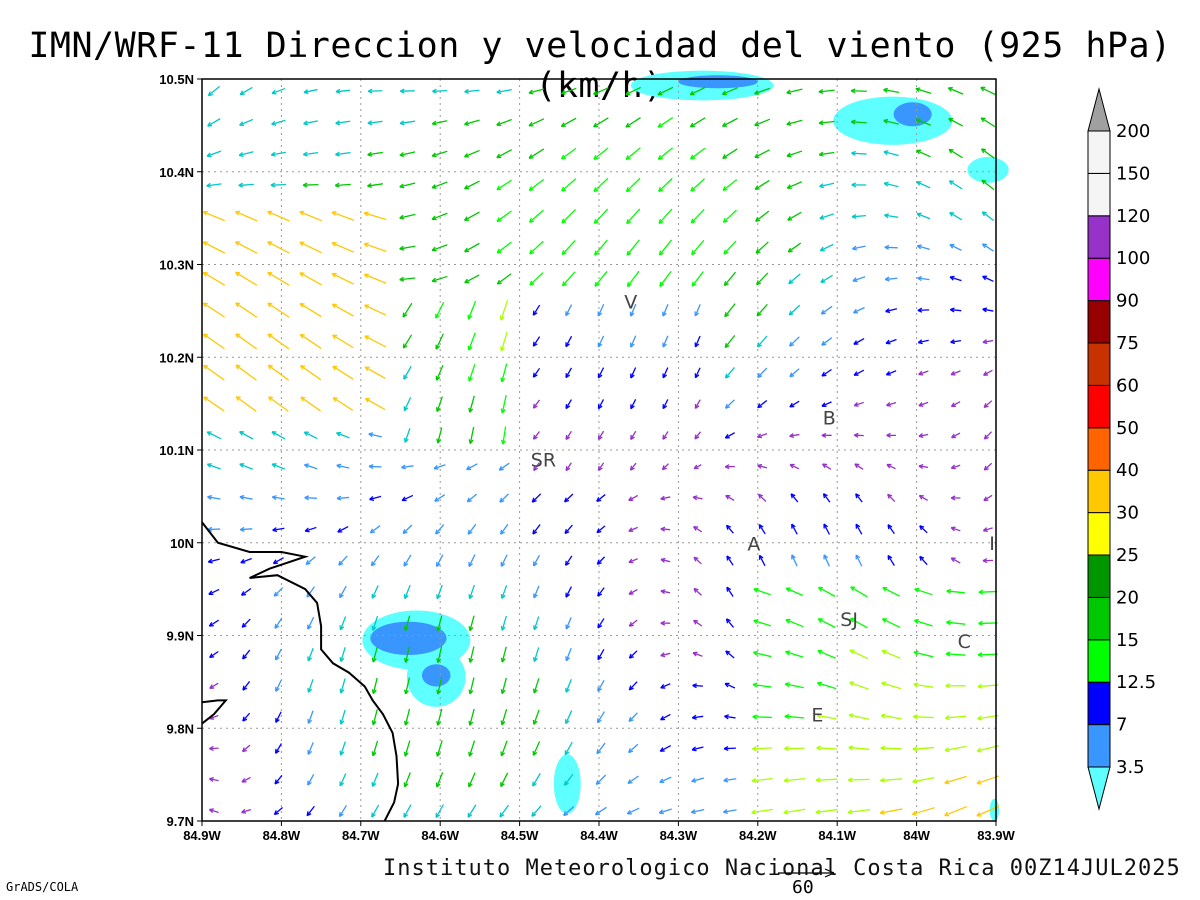 This screenshot has width=1200, height=900. What do you see at coordinates (202, 835) in the screenshot?
I see `lon-tick-label: 84.9W` at bounding box center [202, 835].